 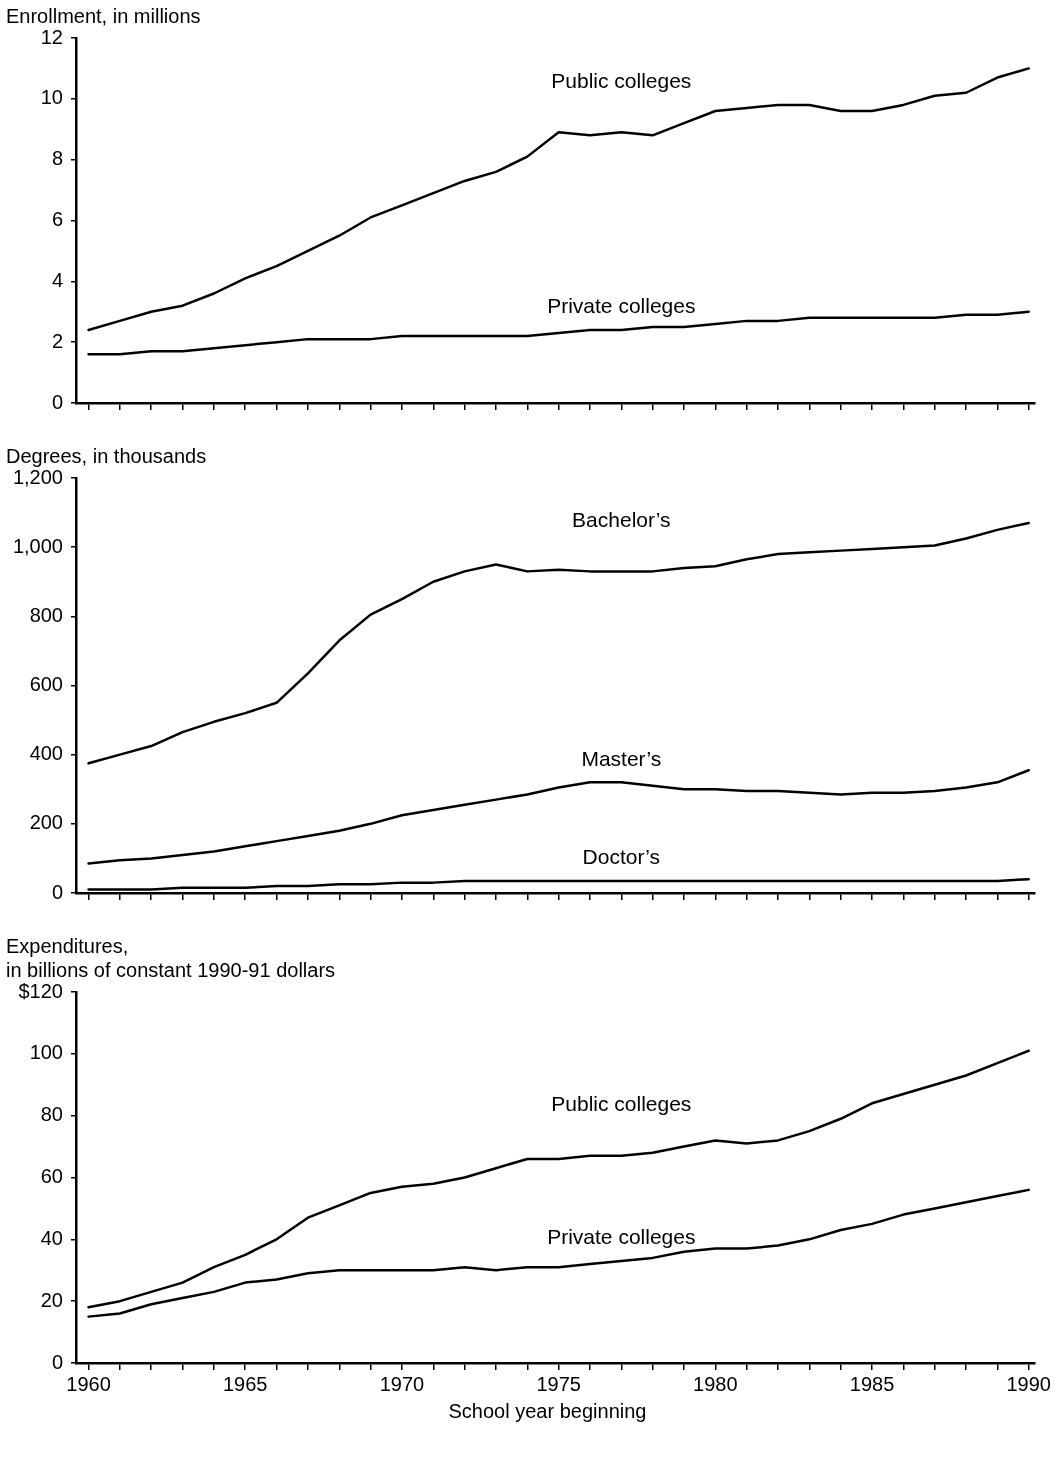 I want to click on x-tick-label: 1980, so click(x=715, y=1383).